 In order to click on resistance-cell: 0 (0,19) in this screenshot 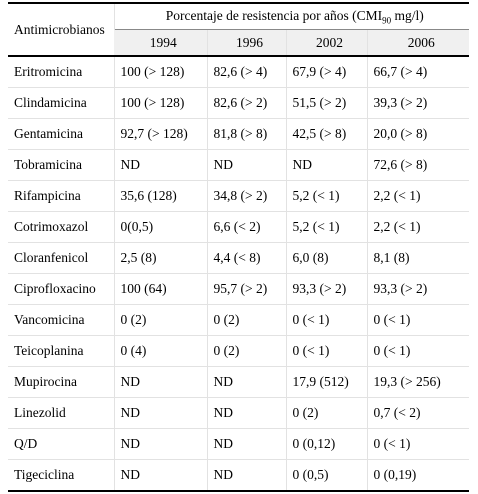, I will do `click(417, 475)`.